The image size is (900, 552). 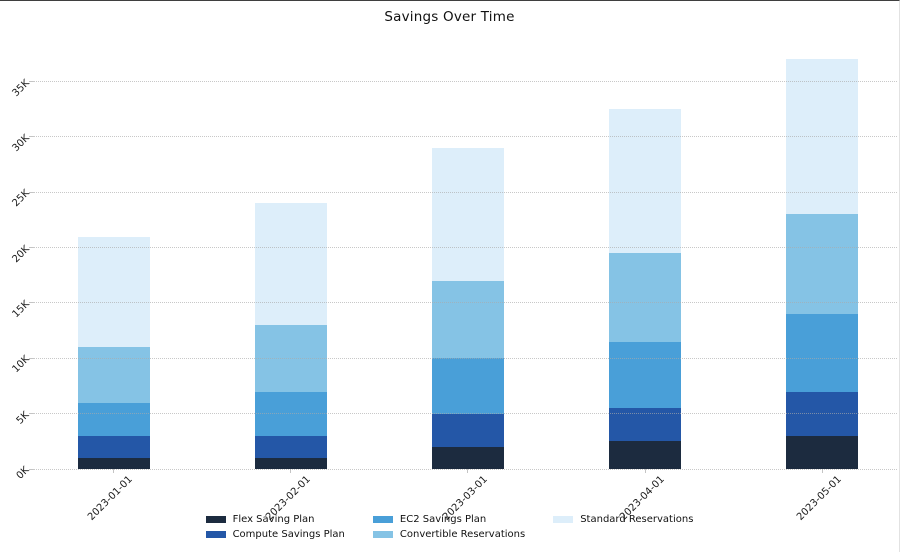 What do you see at coordinates (465, 414) in the screenshot?
I see `gridline-5K` at bounding box center [465, 414].